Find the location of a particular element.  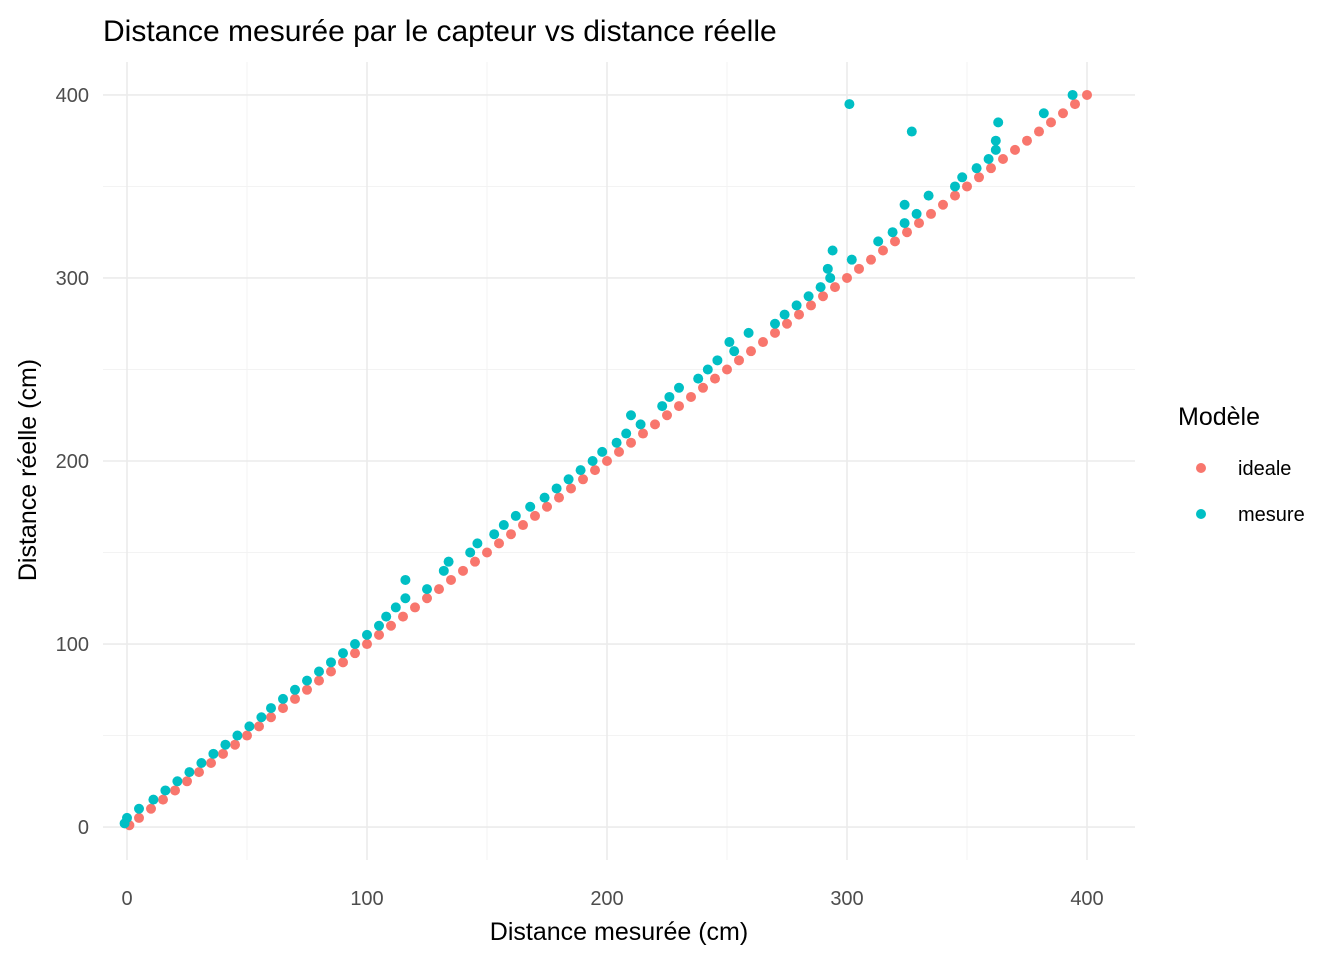

y-axis-title: Distance réelle (cm) is located at coordinates (28, 470).